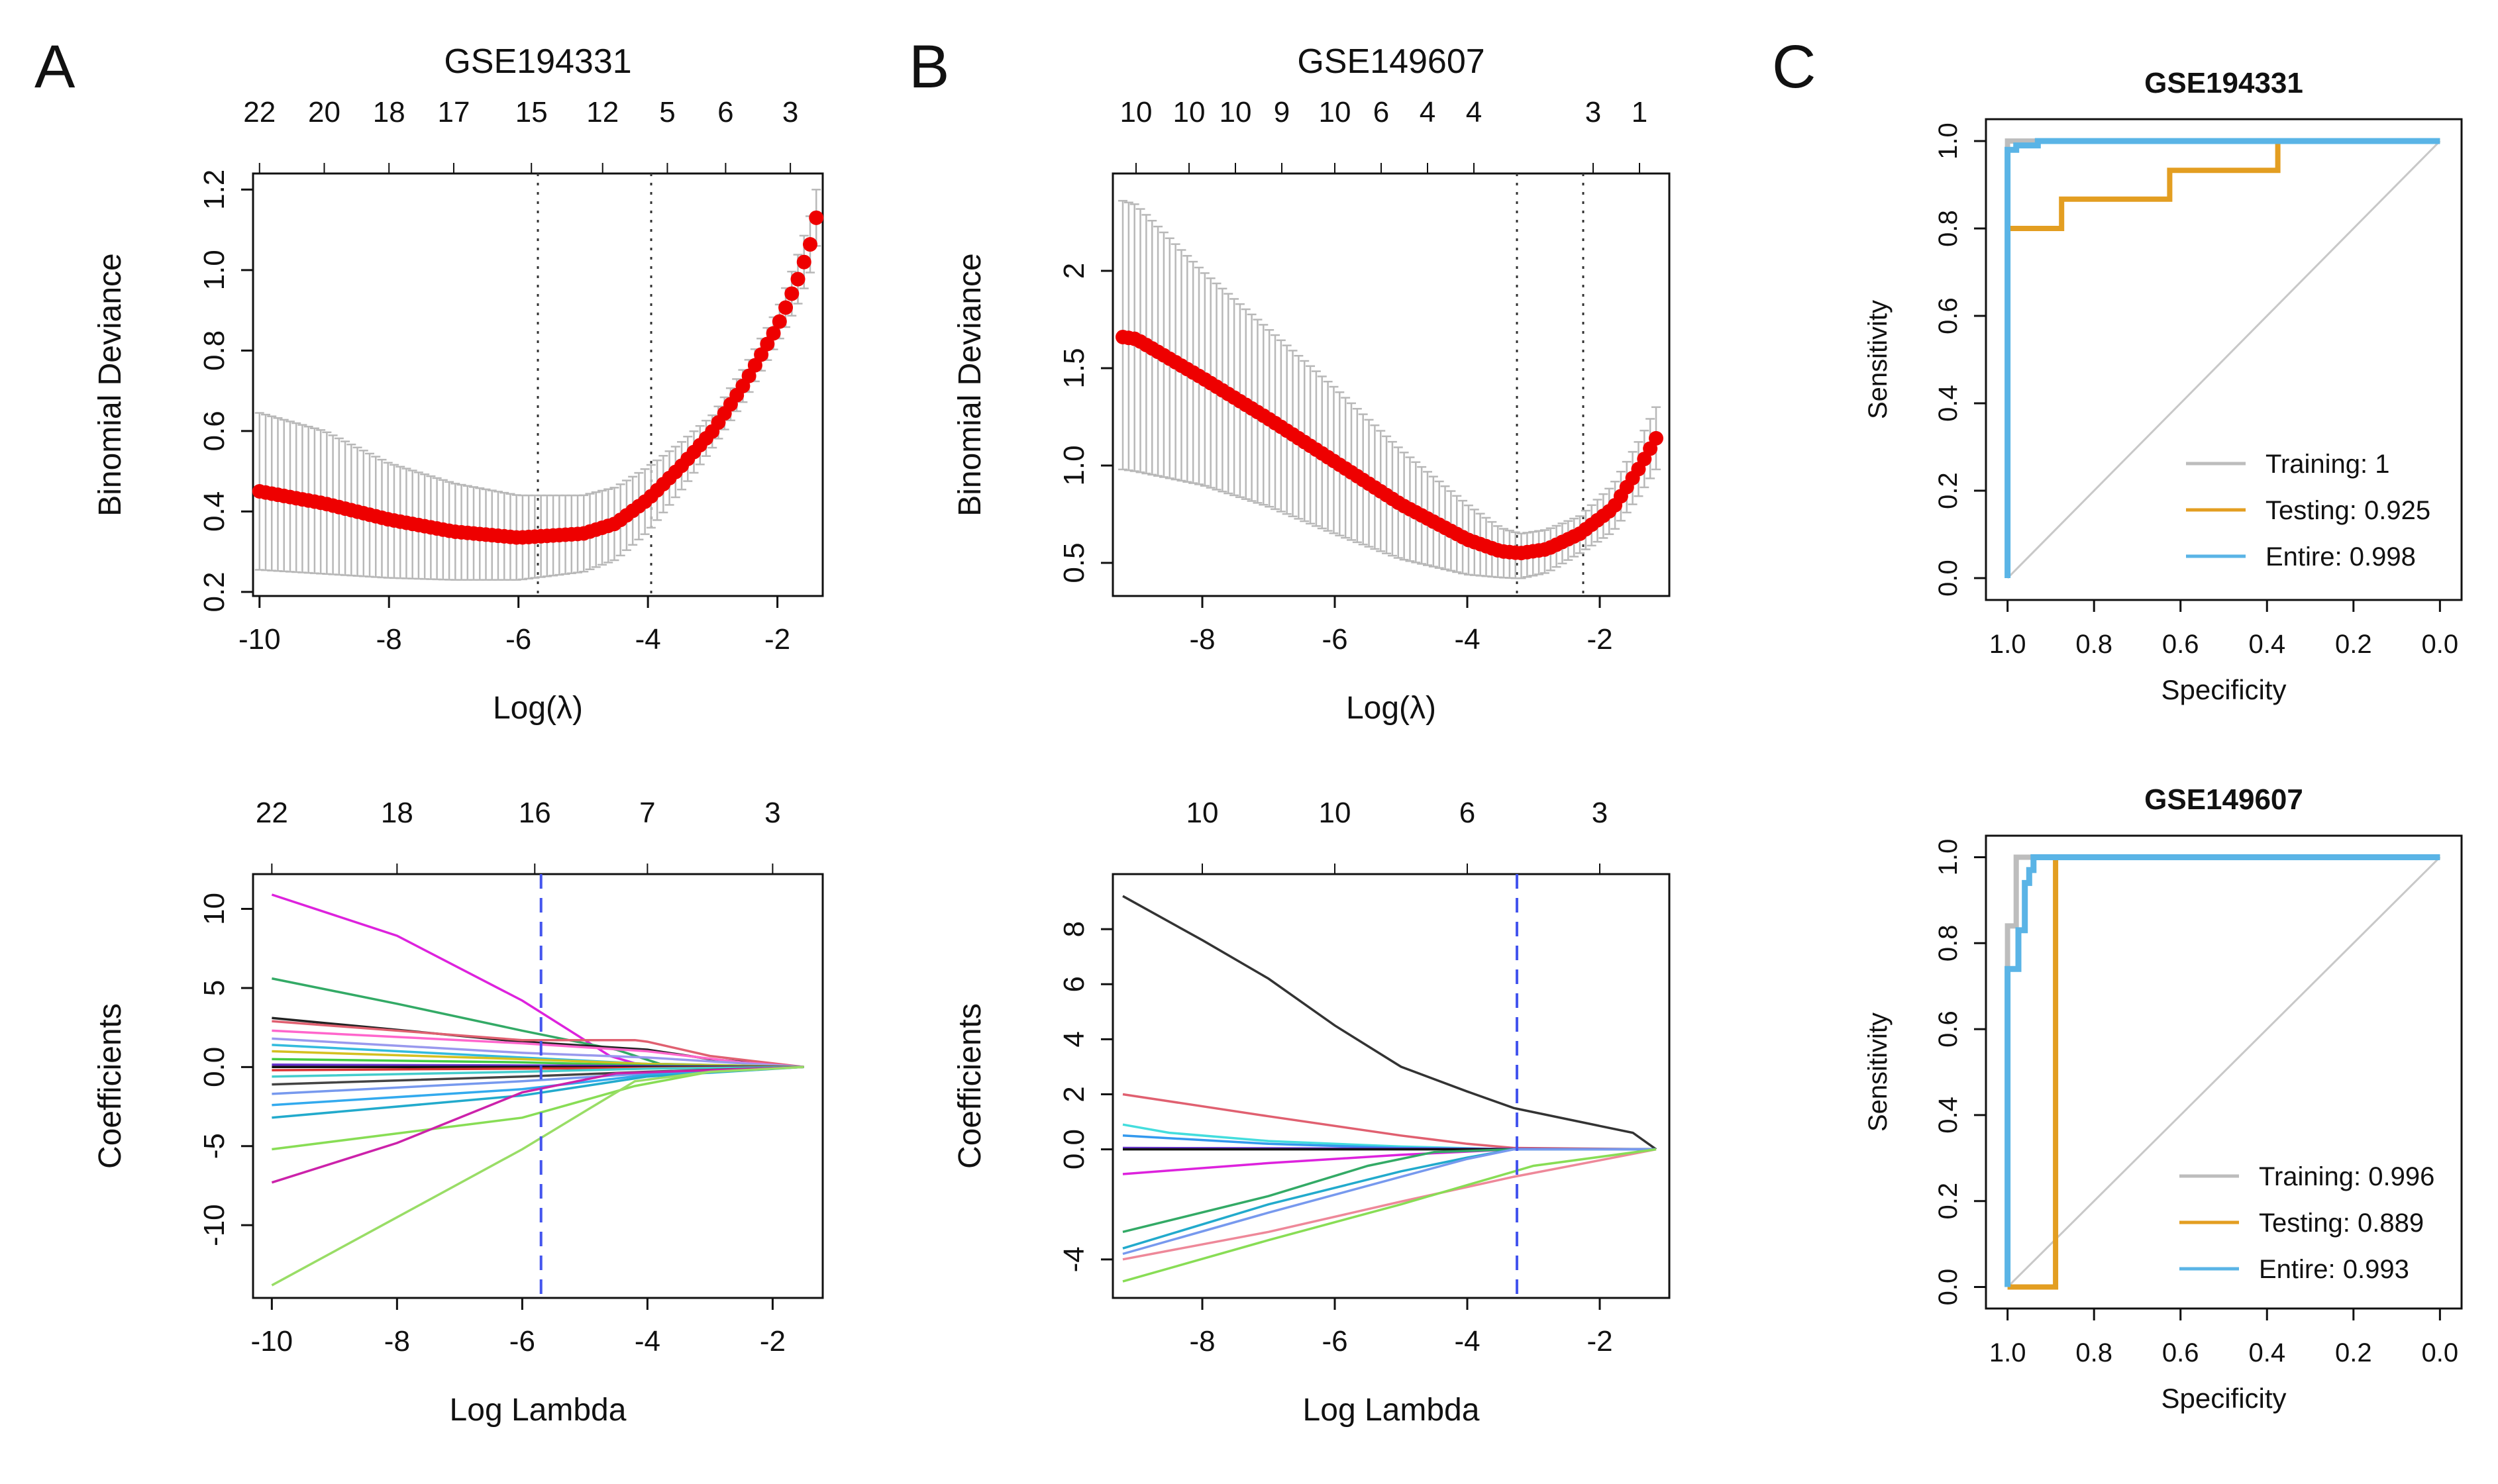 This screenshot has height=1484, width=2498. I want to click on top-tick-label: 6, so click(1381, 112).